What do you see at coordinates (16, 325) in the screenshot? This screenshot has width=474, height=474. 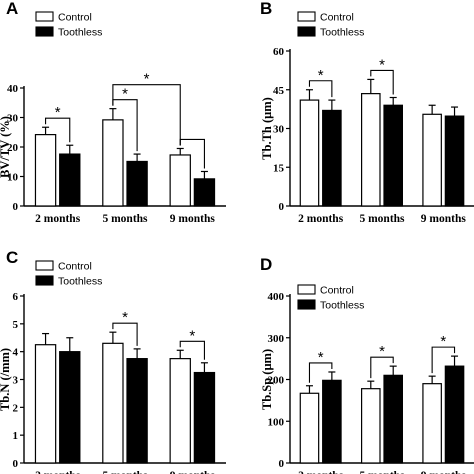 I see `y-tick-label: 5` at bounding box center [16, 325].